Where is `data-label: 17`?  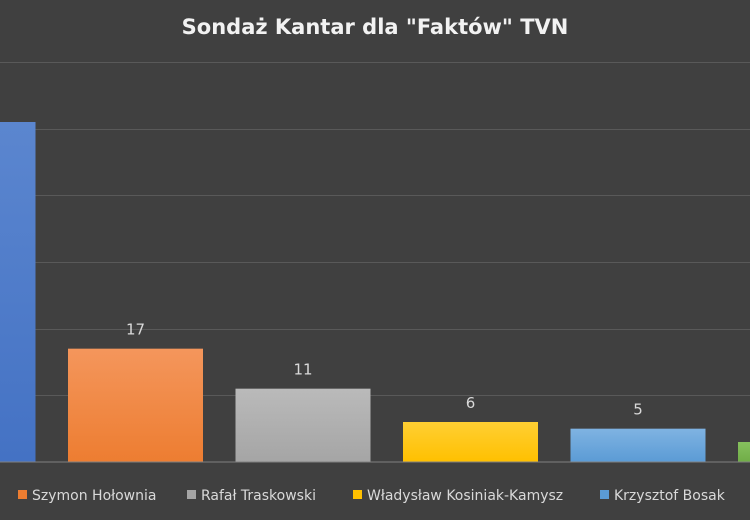
data-label: 17 is located at coordinates (135, 330).